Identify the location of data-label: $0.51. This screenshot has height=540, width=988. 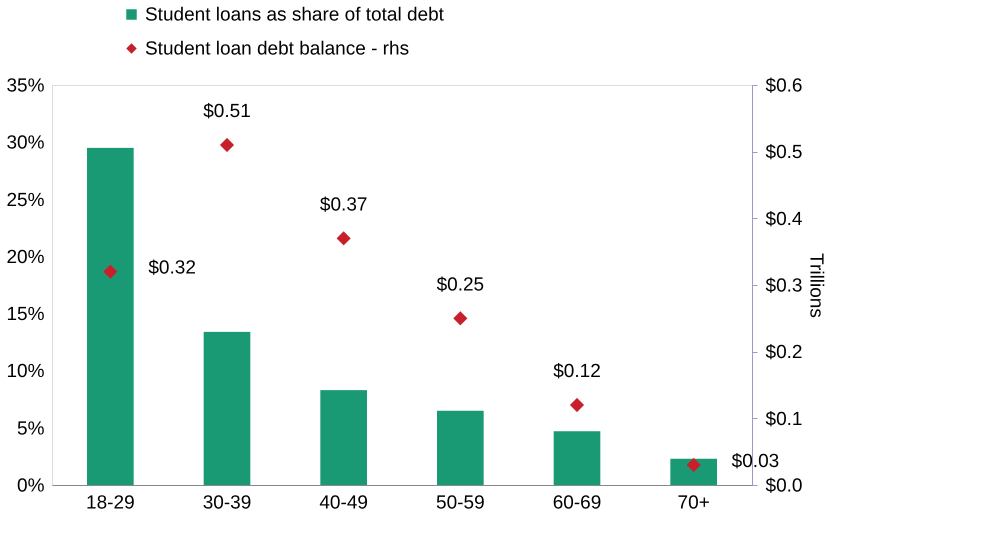
(227, 111).